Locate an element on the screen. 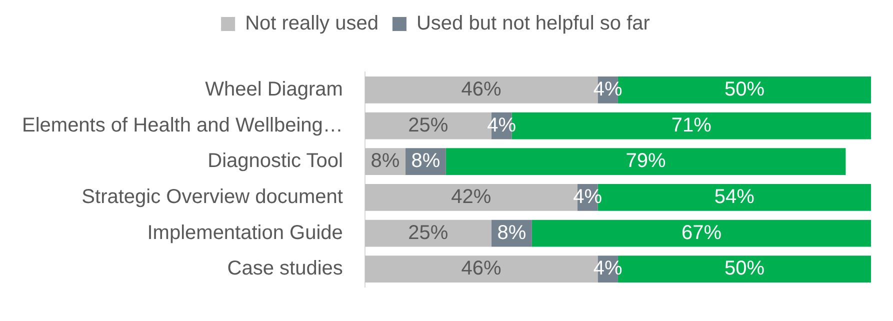 This screenshot has width=893, height=321. data-label: 79% is located at coordinates (646, 161).